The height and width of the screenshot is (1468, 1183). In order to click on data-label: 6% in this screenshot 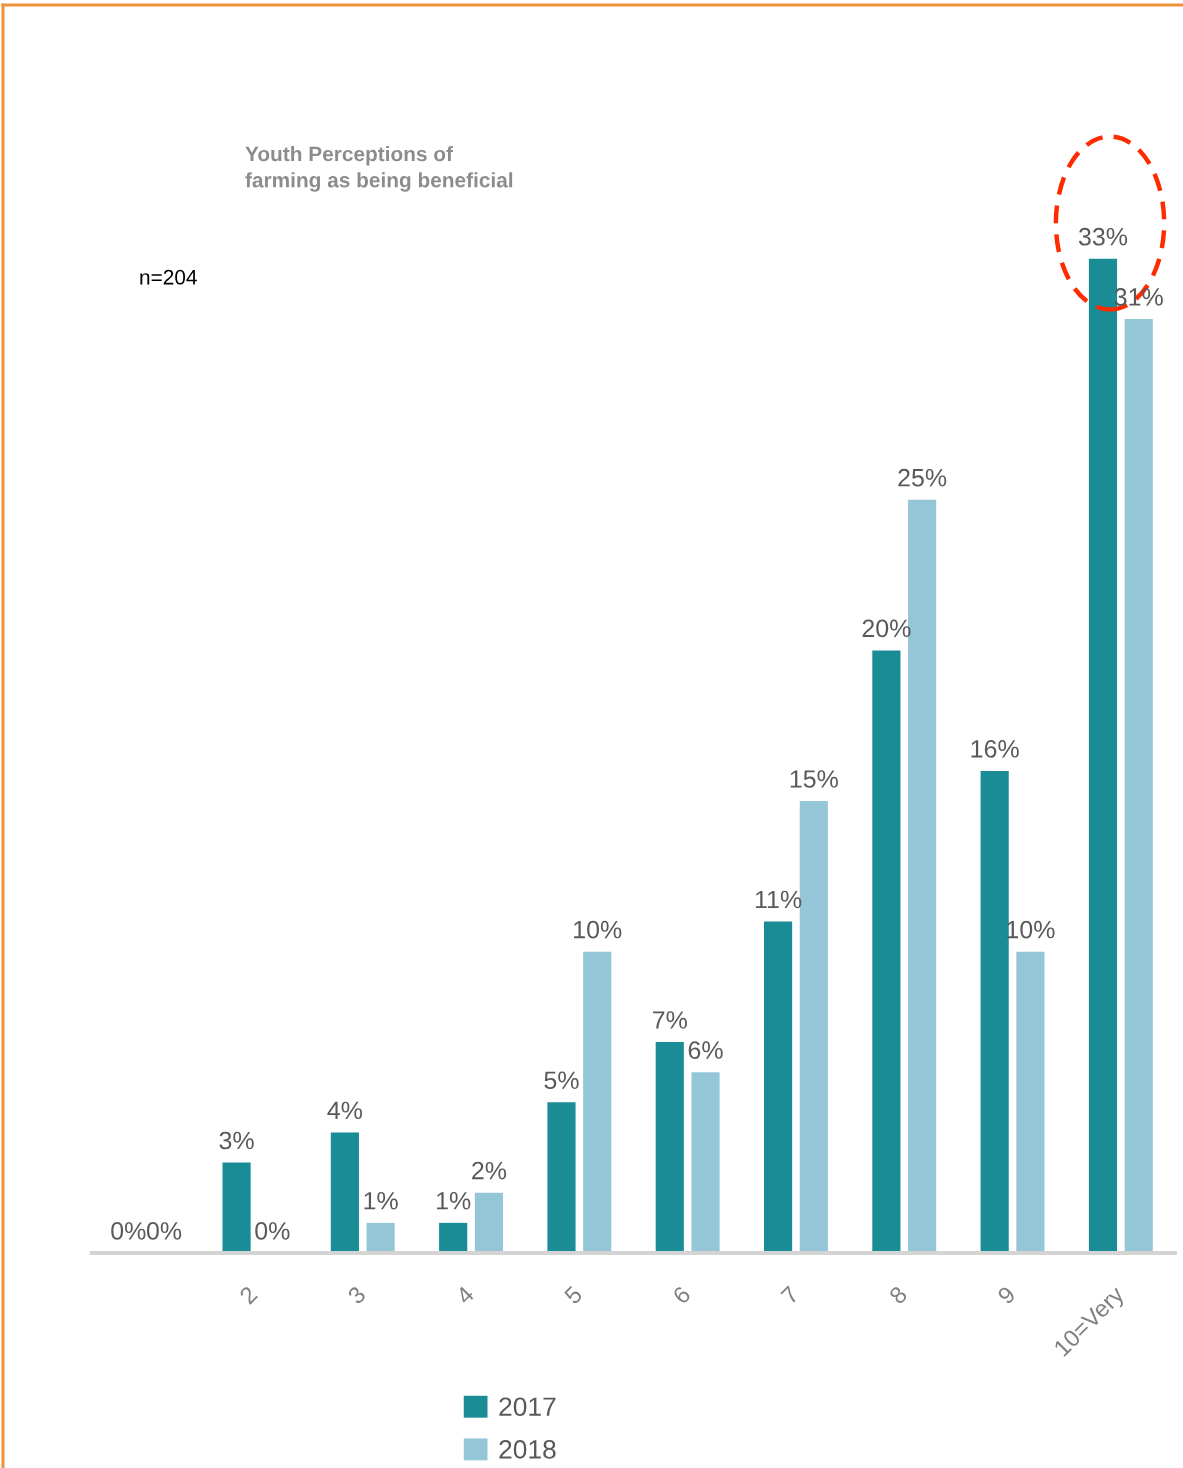, I will do `click(705, 1050)`.